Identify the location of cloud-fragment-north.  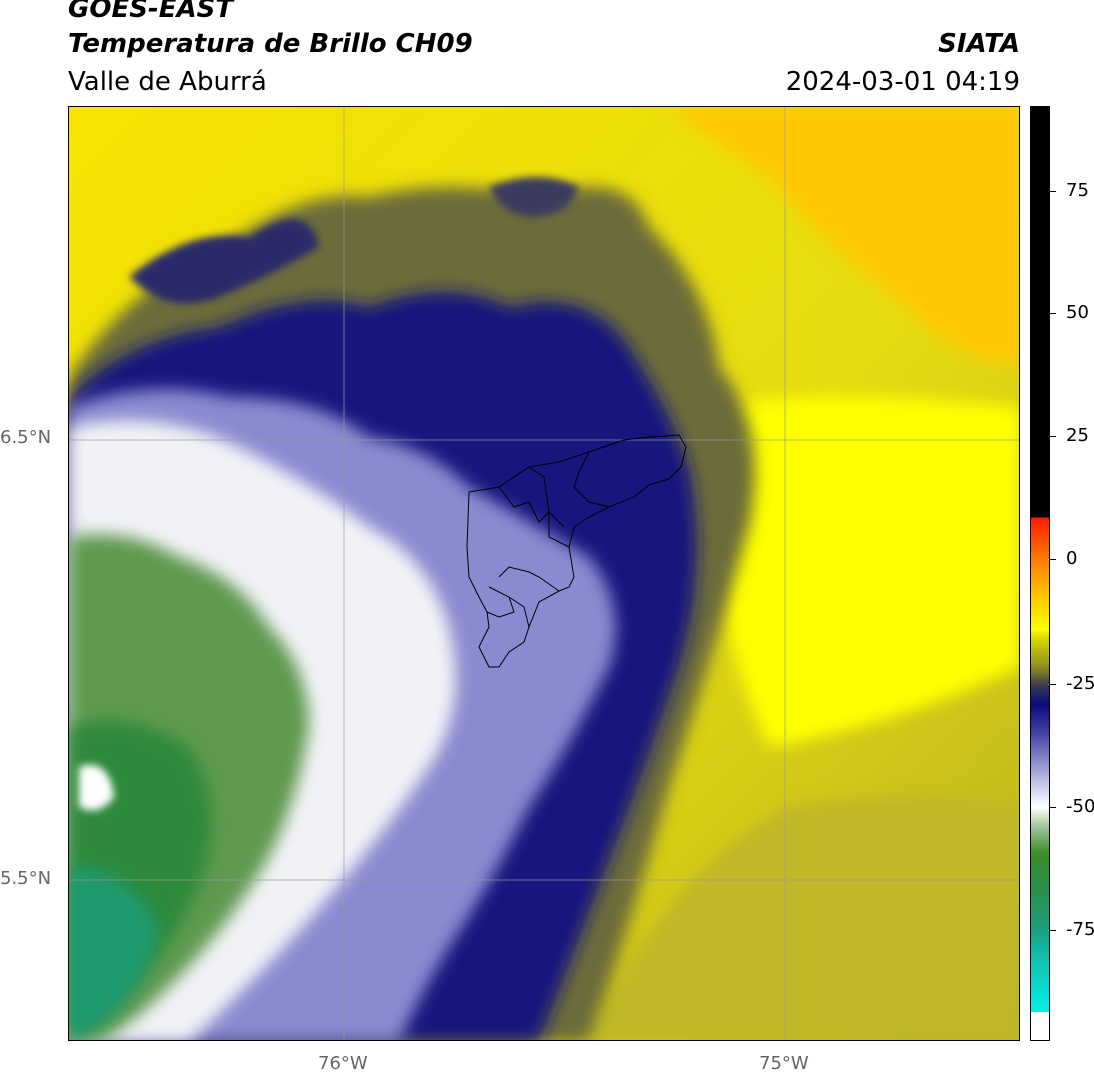
(224, 261).